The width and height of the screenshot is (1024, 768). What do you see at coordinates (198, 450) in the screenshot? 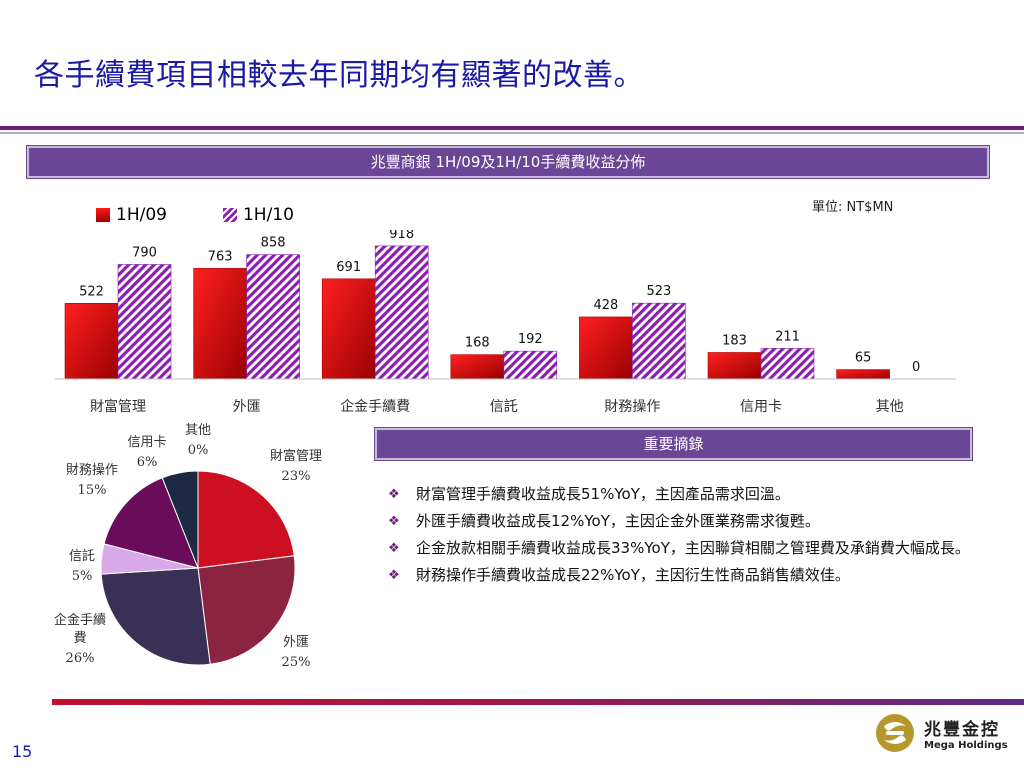
I see `pie-slice-percent: 0%` at bounding box center [198, 450].